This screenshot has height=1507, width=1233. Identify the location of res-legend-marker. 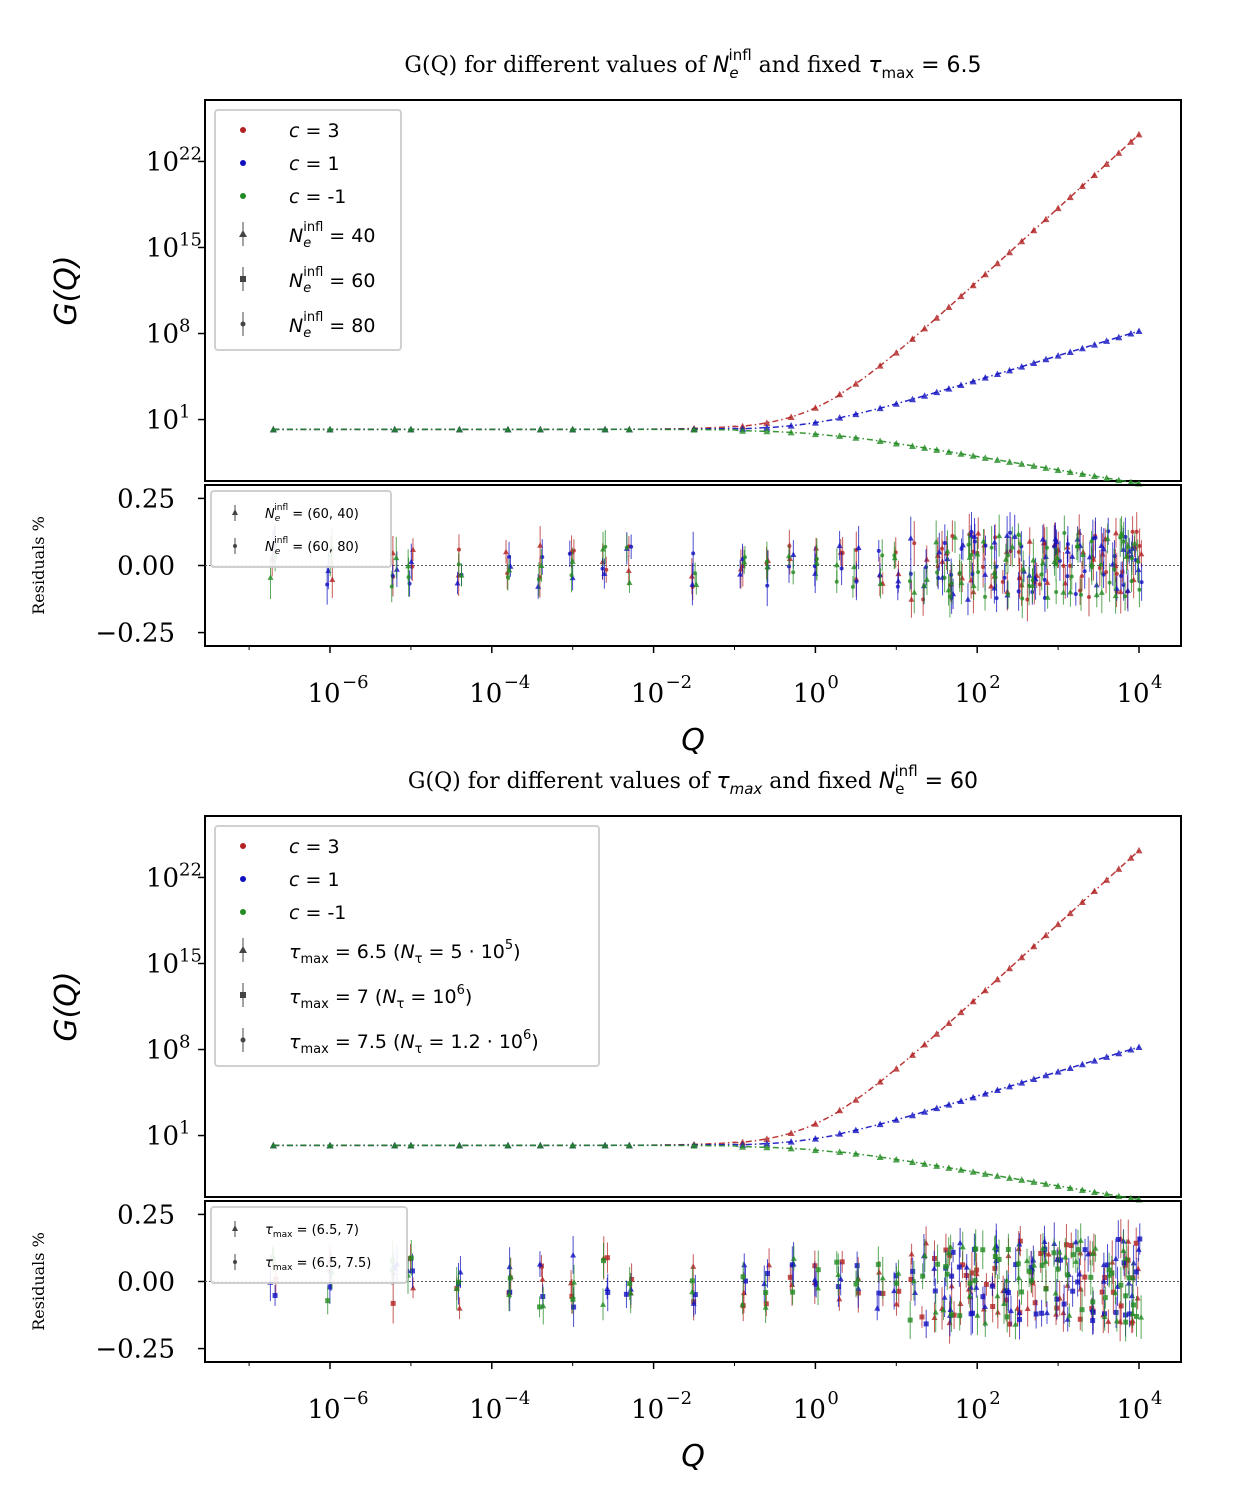
(235, 1262).